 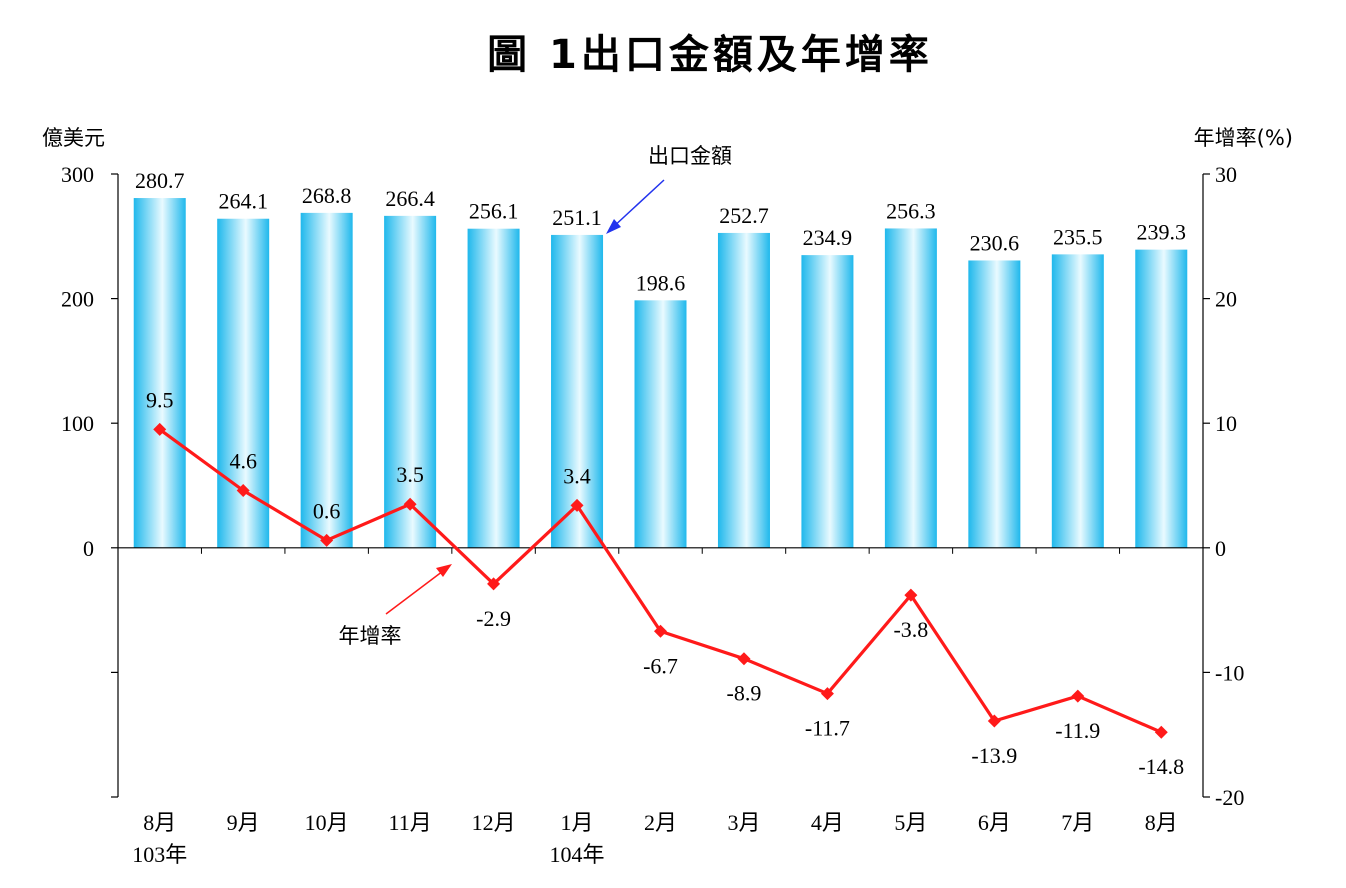 I want to click on growth-rate-annotation: 年增率, so click(x=370, y=636).